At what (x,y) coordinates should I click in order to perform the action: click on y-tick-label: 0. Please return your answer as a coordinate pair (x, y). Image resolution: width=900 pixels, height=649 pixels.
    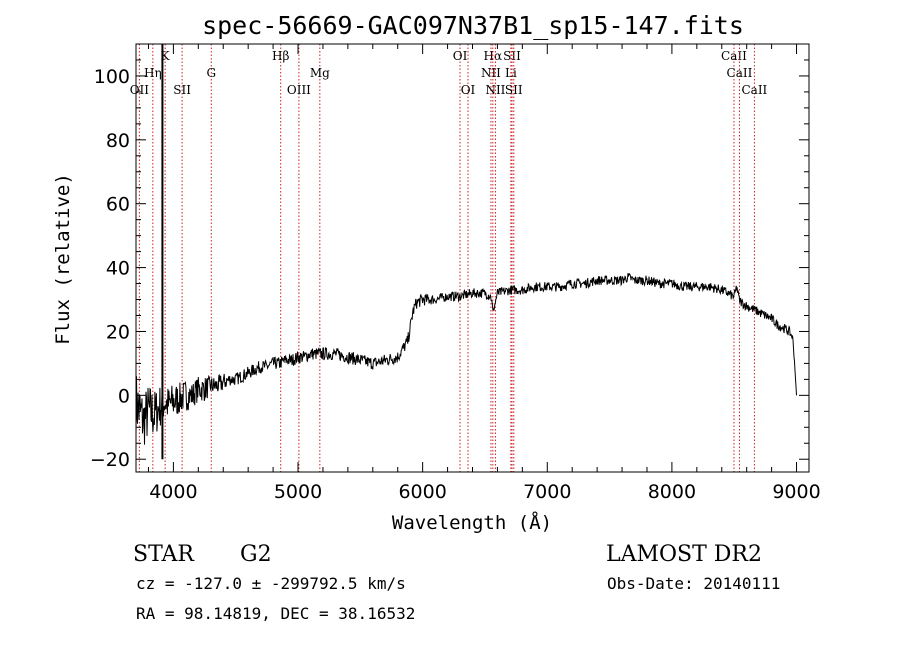
    Looking at the image, I should click on (124, 396).